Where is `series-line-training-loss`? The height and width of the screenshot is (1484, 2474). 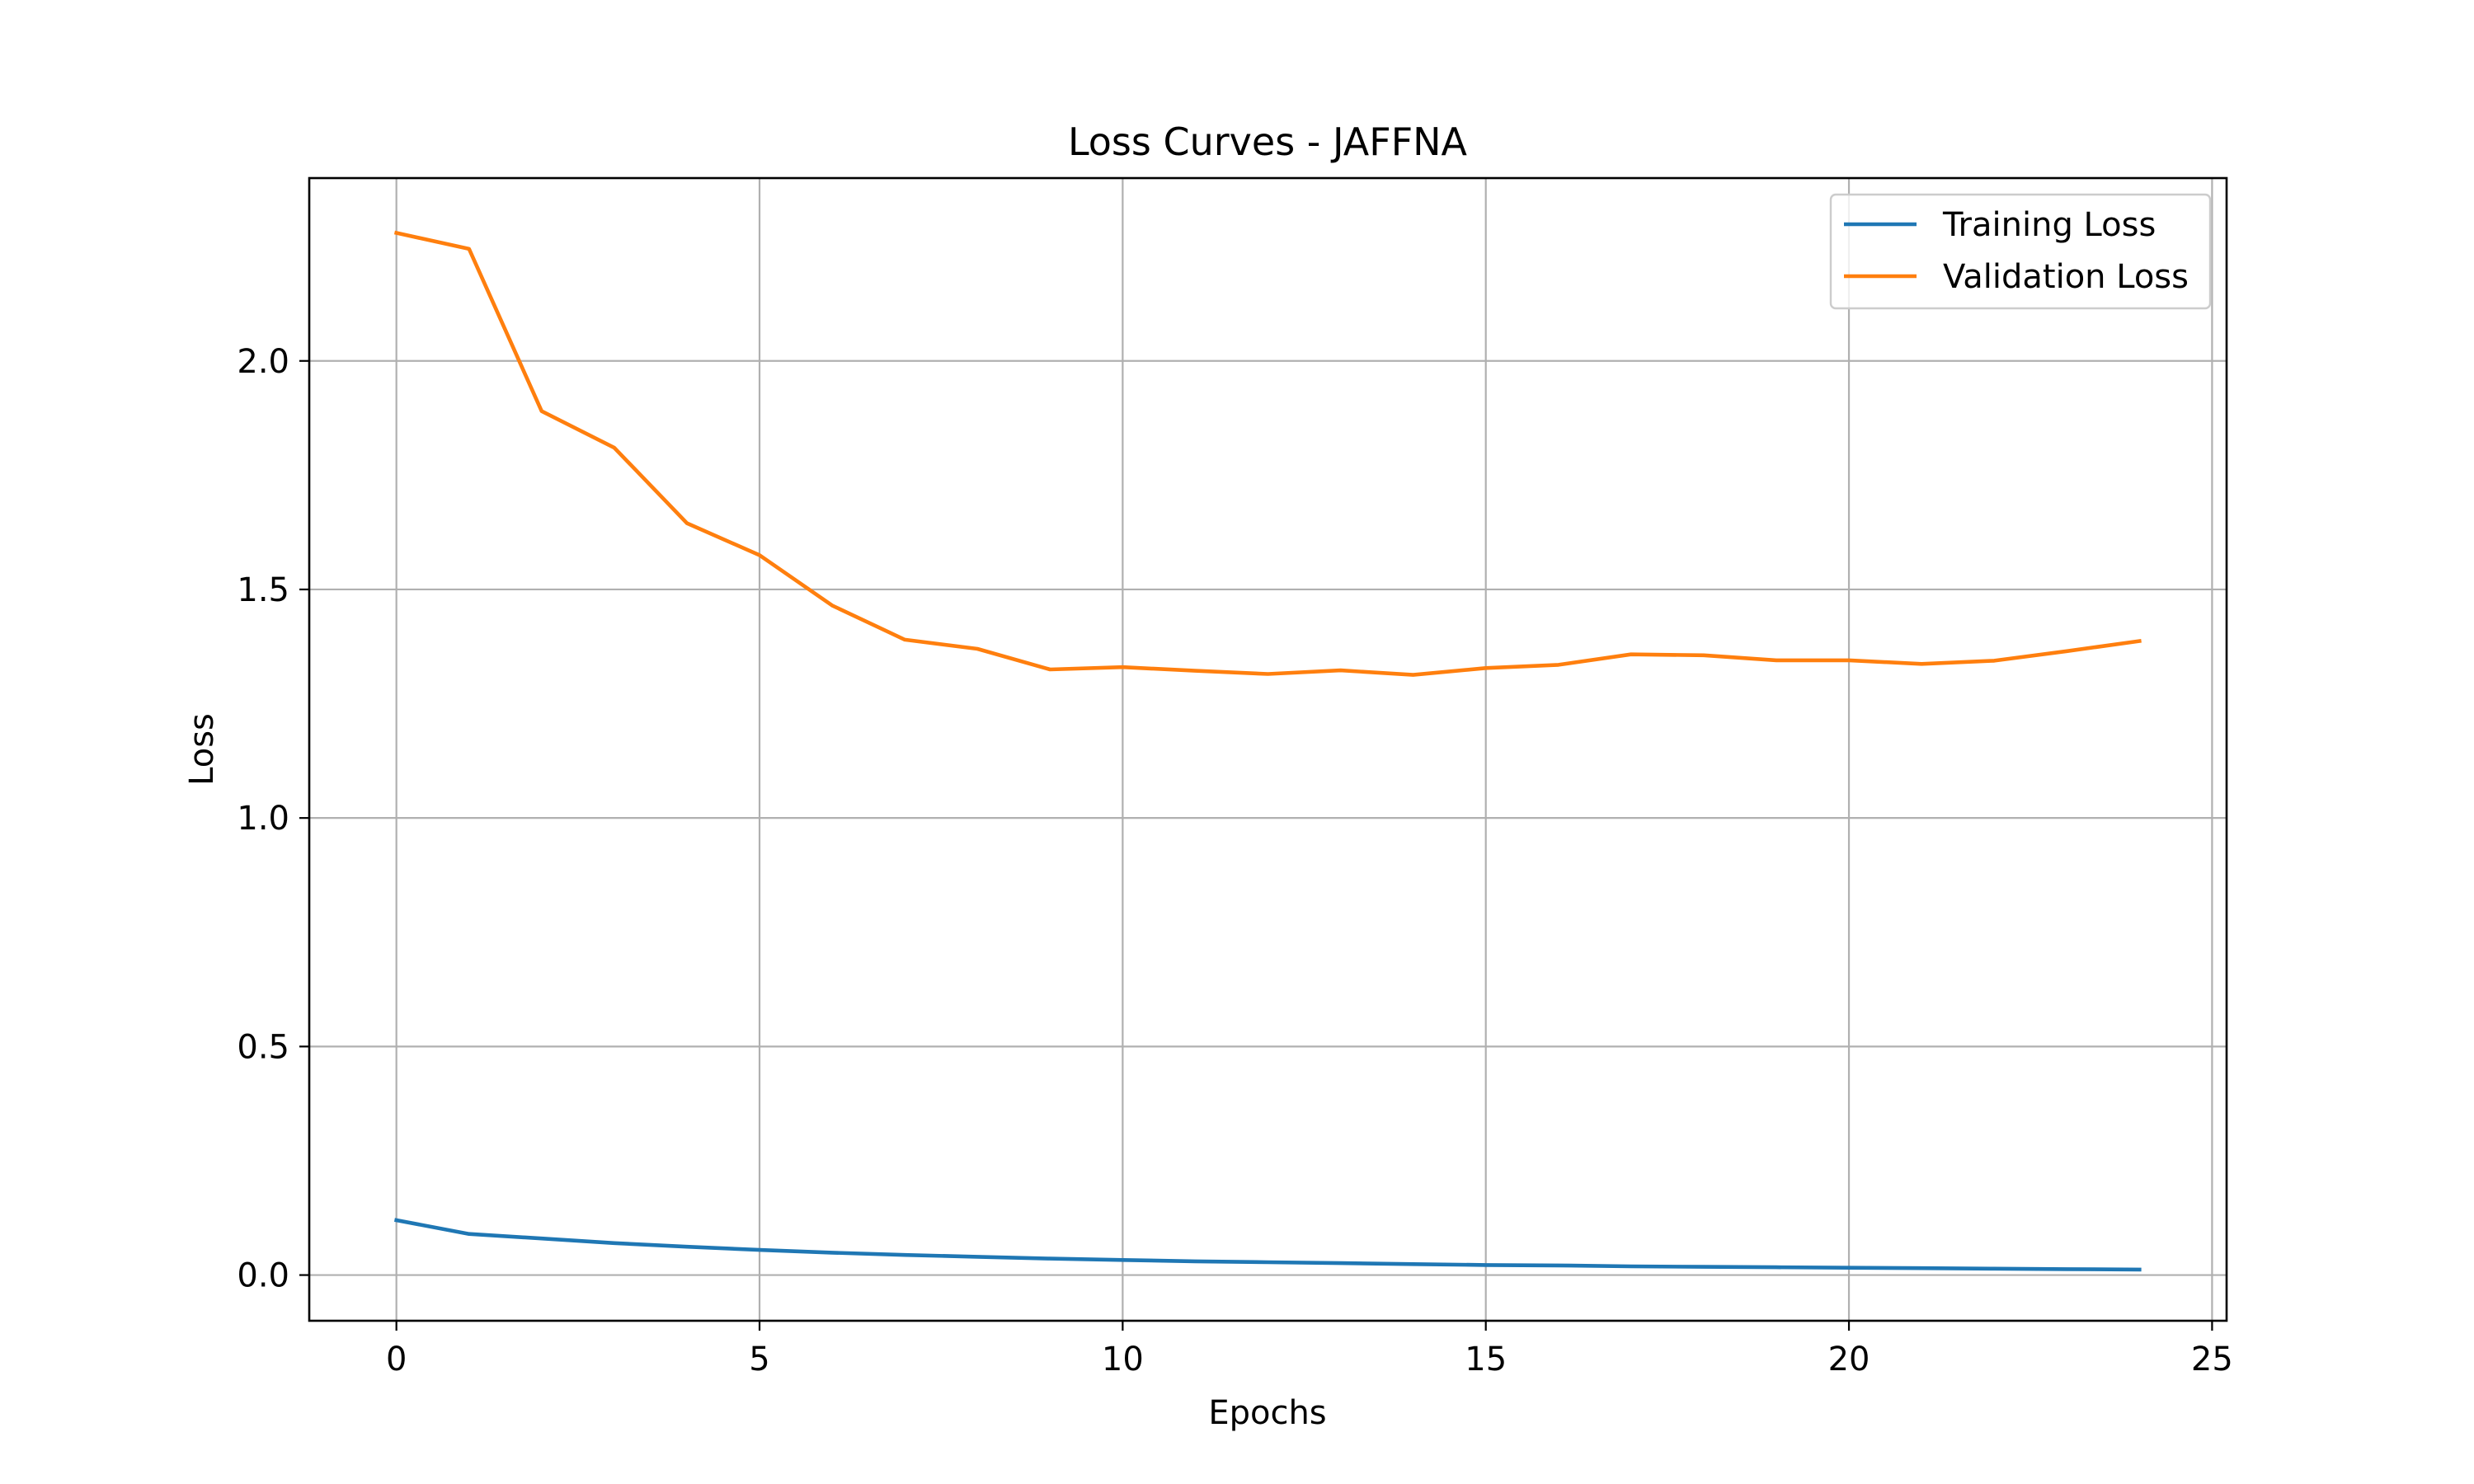 series-line-training-loss is located at coordinates (1268, 1245).